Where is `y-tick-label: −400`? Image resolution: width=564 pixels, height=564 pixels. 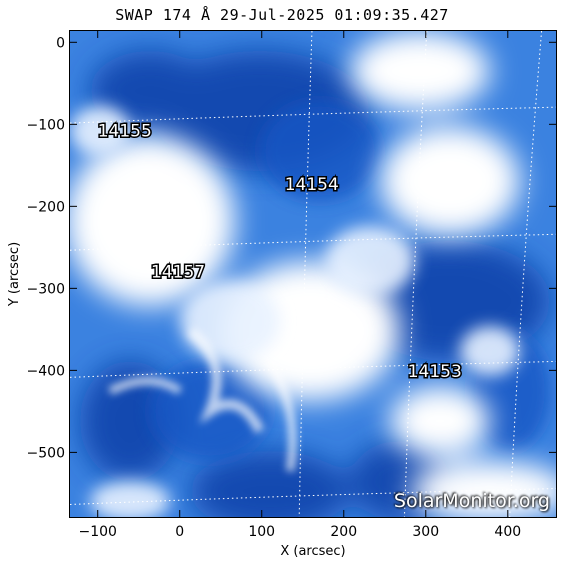 y-tick-label: −400 is located at coordinates (46, 371).